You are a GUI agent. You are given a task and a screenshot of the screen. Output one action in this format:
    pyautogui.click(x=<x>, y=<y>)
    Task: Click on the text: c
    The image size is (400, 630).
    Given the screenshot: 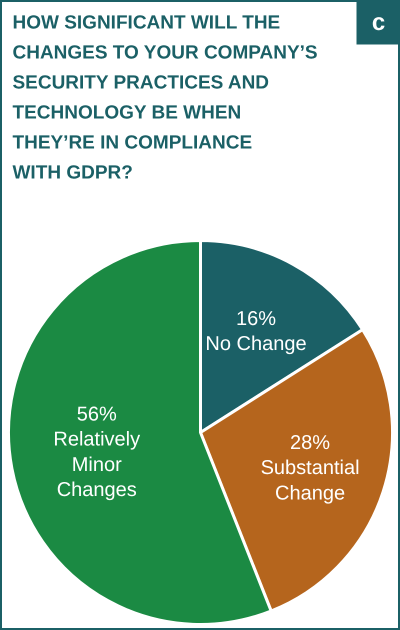 What is the action you would take?
    pyautogui.click(x=379, y=22)
    